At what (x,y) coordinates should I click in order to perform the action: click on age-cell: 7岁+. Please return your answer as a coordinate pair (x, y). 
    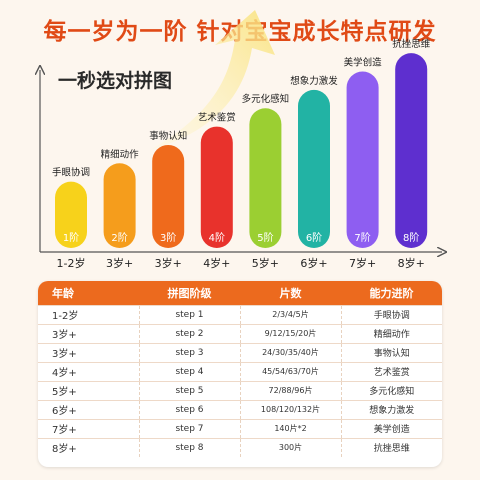
    Looking at the image, I should click on (88, 428).